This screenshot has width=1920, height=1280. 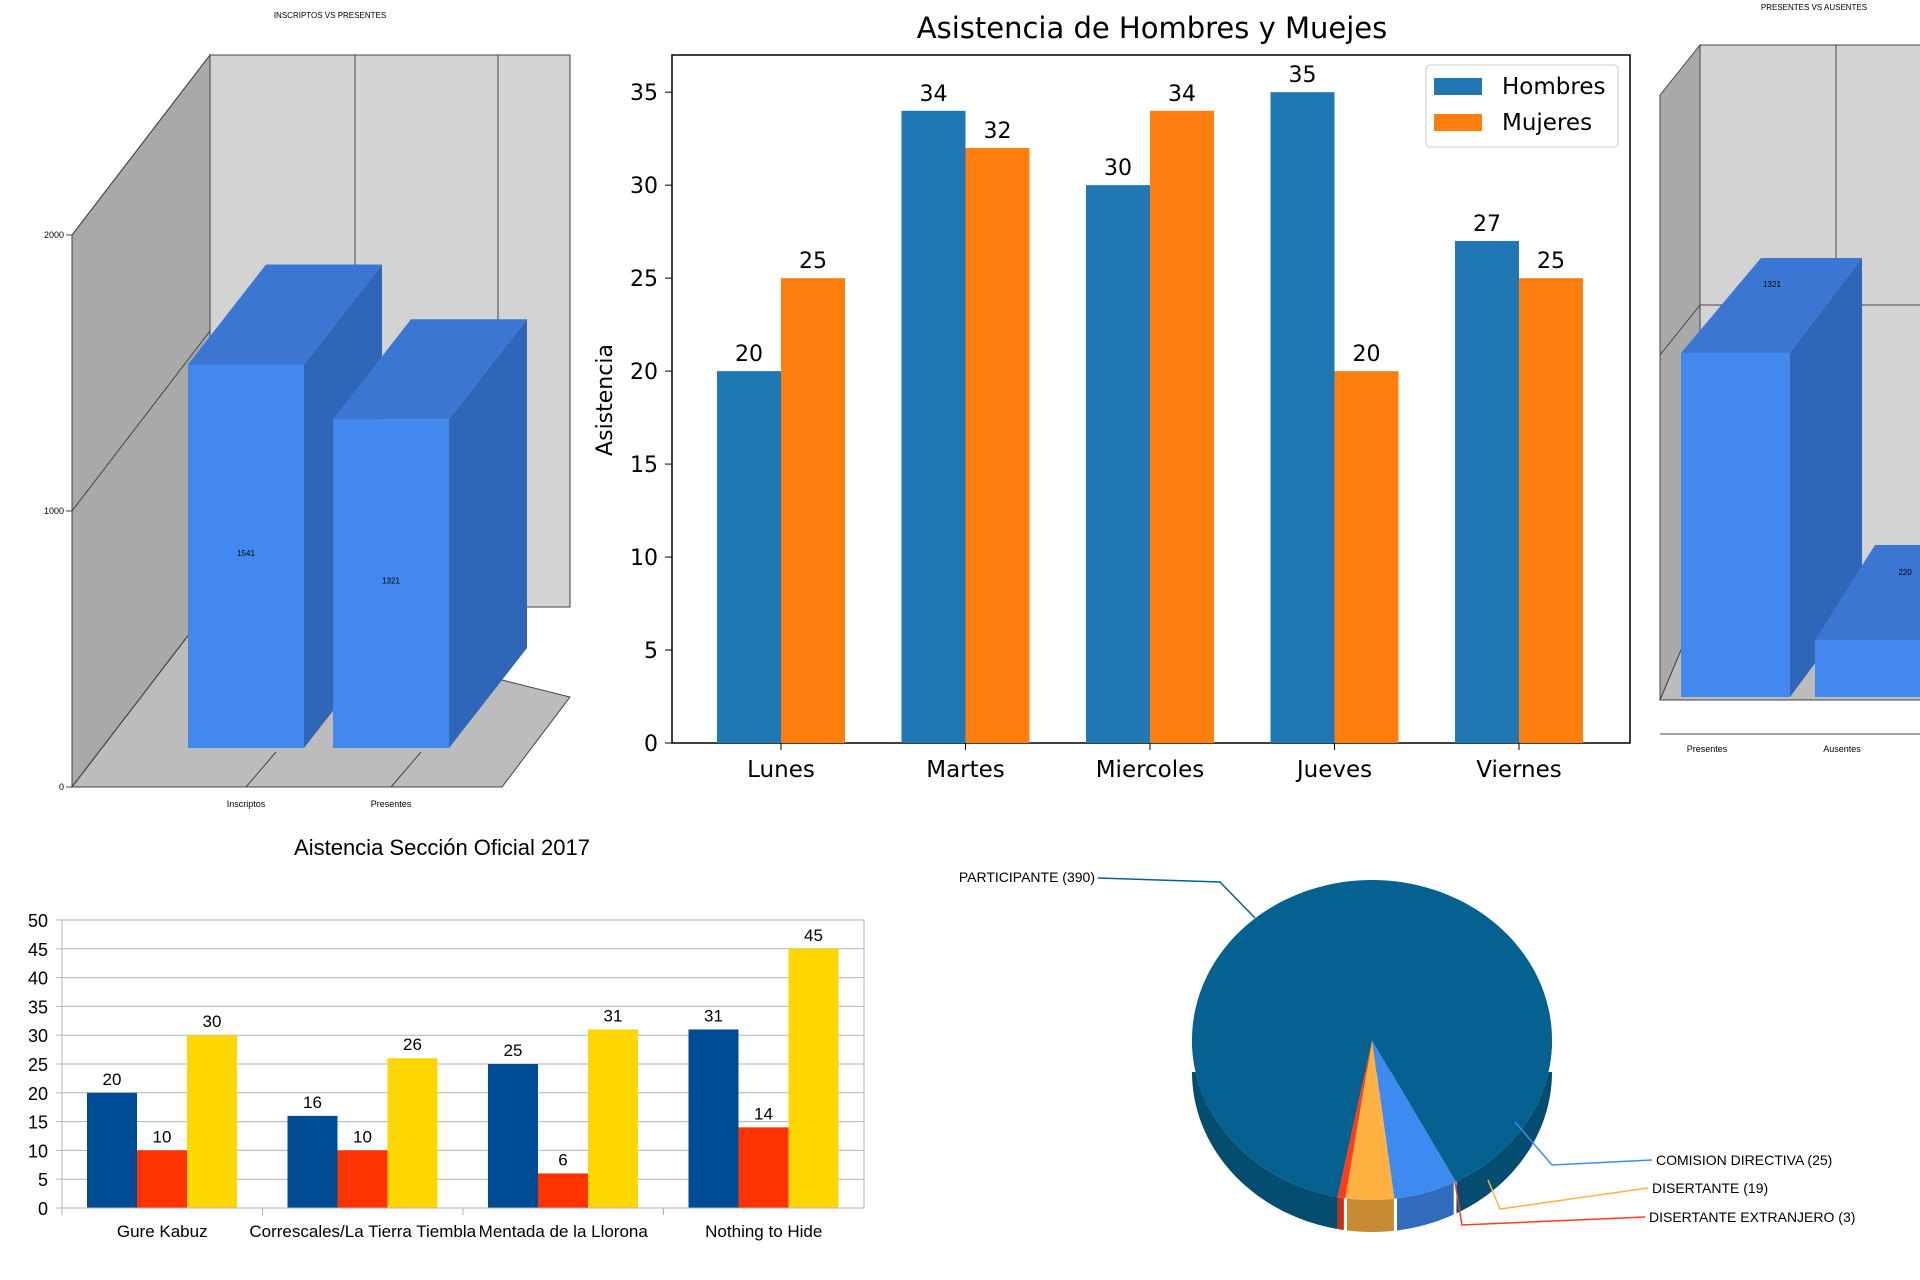 I want to click on bar-value-label: 6, so click(x=562, y=1159).